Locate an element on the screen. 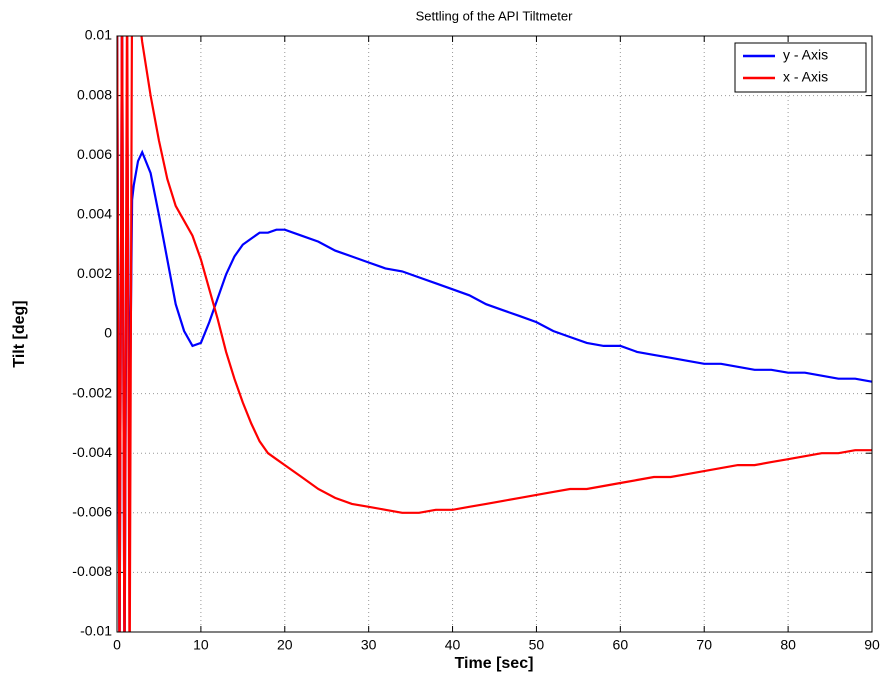 The width and height of the screenshot is (886, 684). chart-title: Settling of the API Tiltmeter is located at coordinates (494, 15).